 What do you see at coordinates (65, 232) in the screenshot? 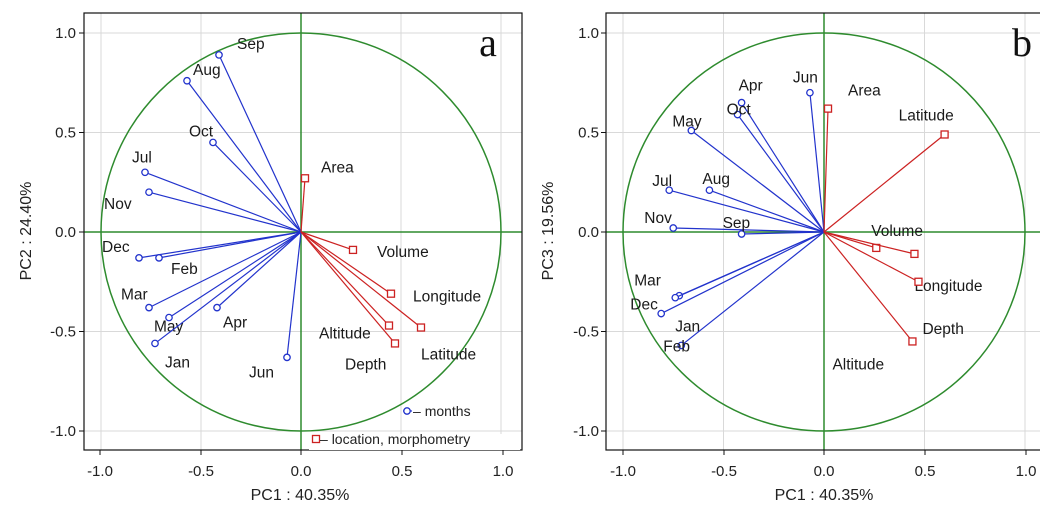
I see `y-tick-label: 0.0` at bounding box center [65, 232].